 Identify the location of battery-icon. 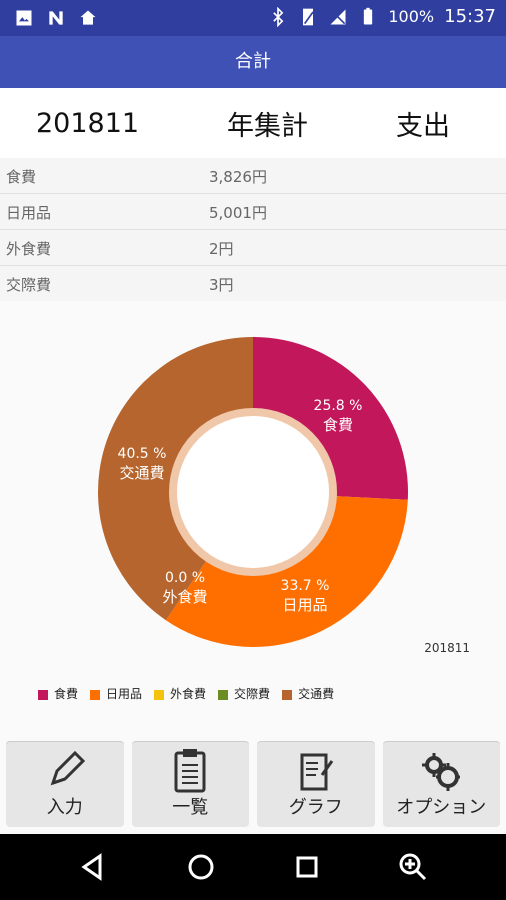
(368, 15).